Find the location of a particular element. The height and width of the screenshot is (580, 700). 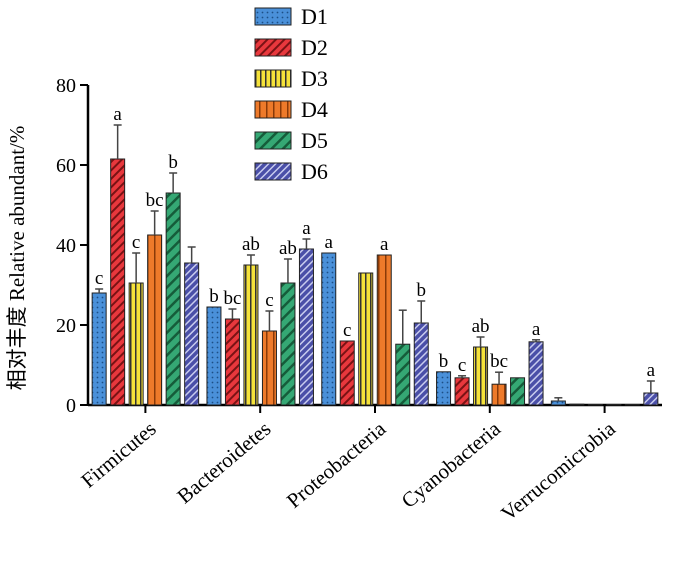

legend-label: D1 is located at coordinates (314, 16).